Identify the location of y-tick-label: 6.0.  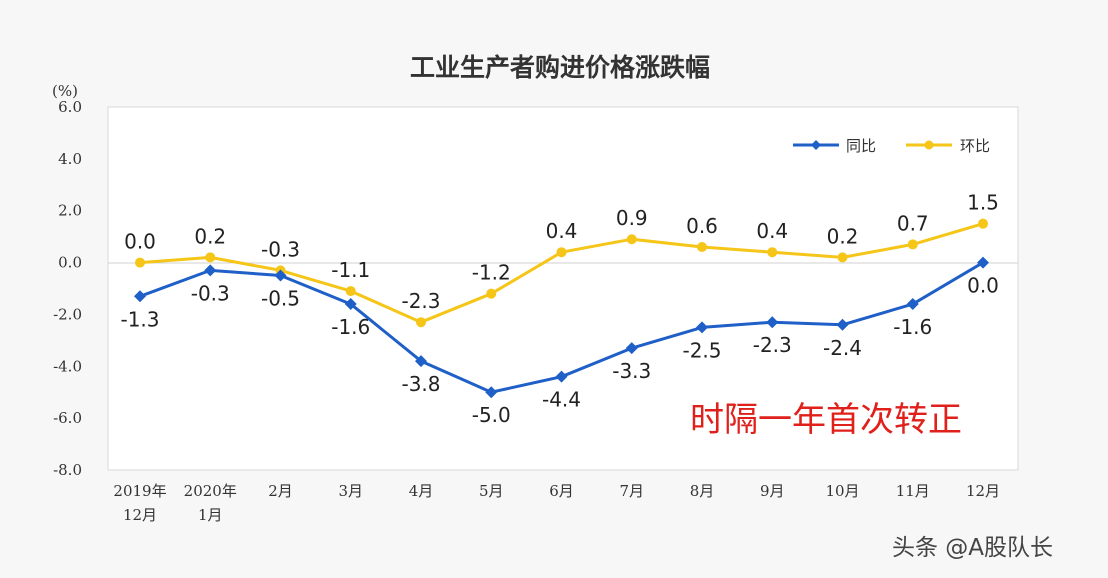
(70, 107).